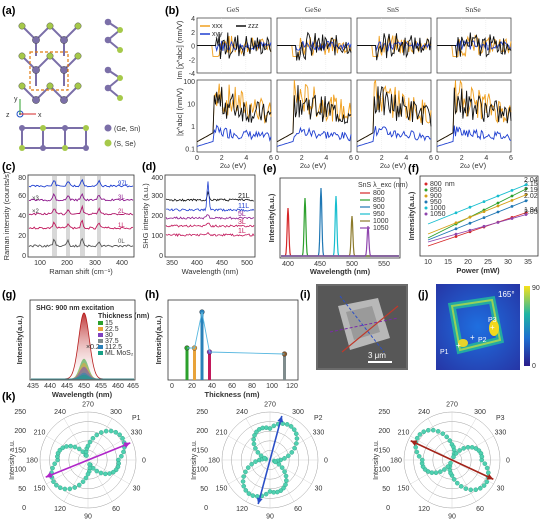 The width and height of the screenshot is (550, 519). What do you see at coordinates (426, 196) in the screenshot?
I see `f-legend-marker` at bounding box center [426, 196].